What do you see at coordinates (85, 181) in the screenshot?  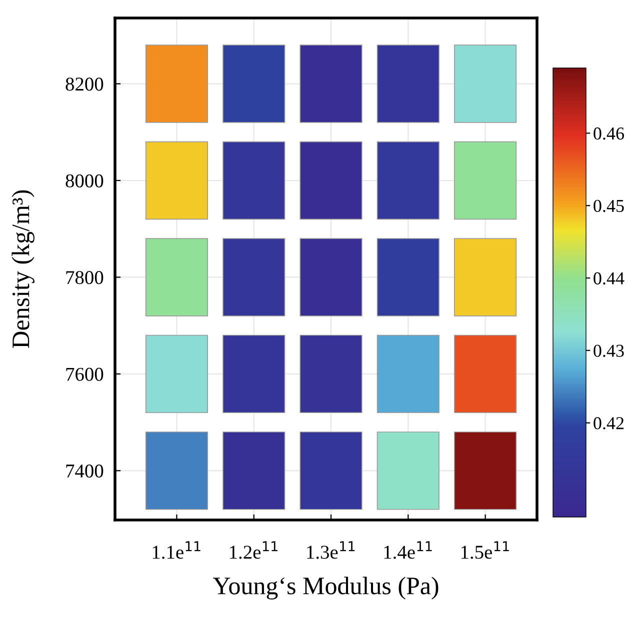 I see `y-tick-label: 8000` at bounding box center [85, 181].